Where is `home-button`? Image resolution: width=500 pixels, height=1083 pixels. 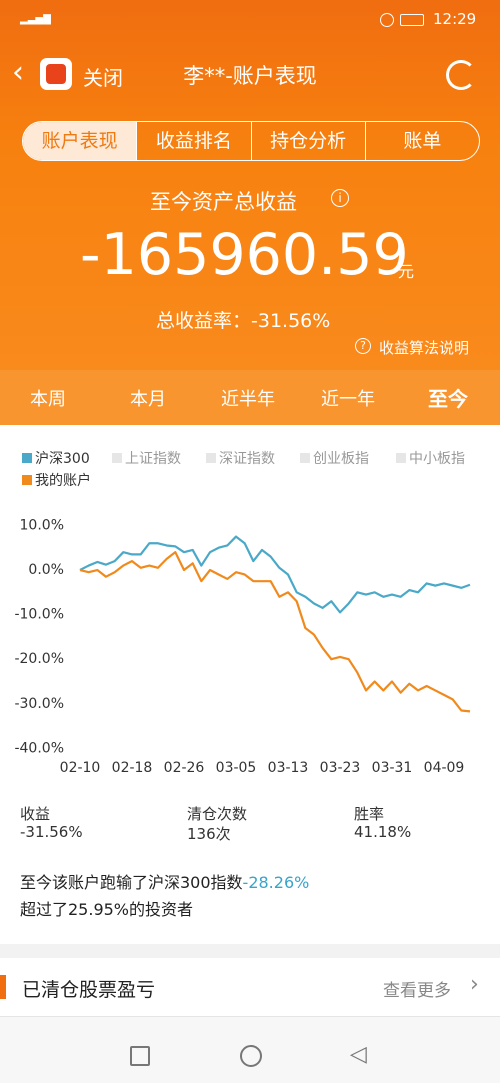 home-button is located at coordinates (251, 1056).